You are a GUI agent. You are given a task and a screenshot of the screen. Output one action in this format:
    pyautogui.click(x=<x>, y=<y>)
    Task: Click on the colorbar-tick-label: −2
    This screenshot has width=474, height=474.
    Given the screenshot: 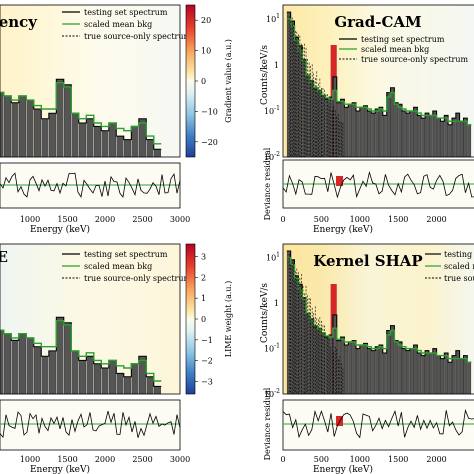 What is the action you would take?
    pyautogui.click(x=207, y=361)
    